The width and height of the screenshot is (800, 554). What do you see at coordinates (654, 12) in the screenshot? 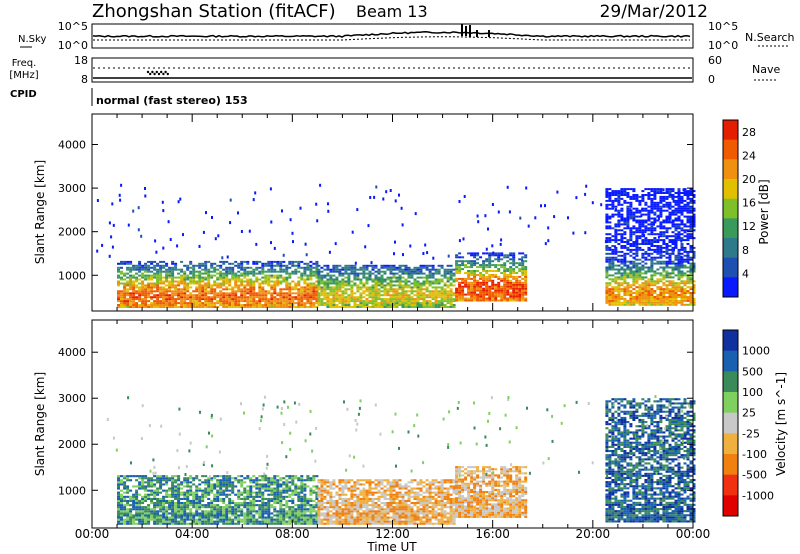
I see `date-label: 29/Mar/2012` at bounding box center [654, 12].